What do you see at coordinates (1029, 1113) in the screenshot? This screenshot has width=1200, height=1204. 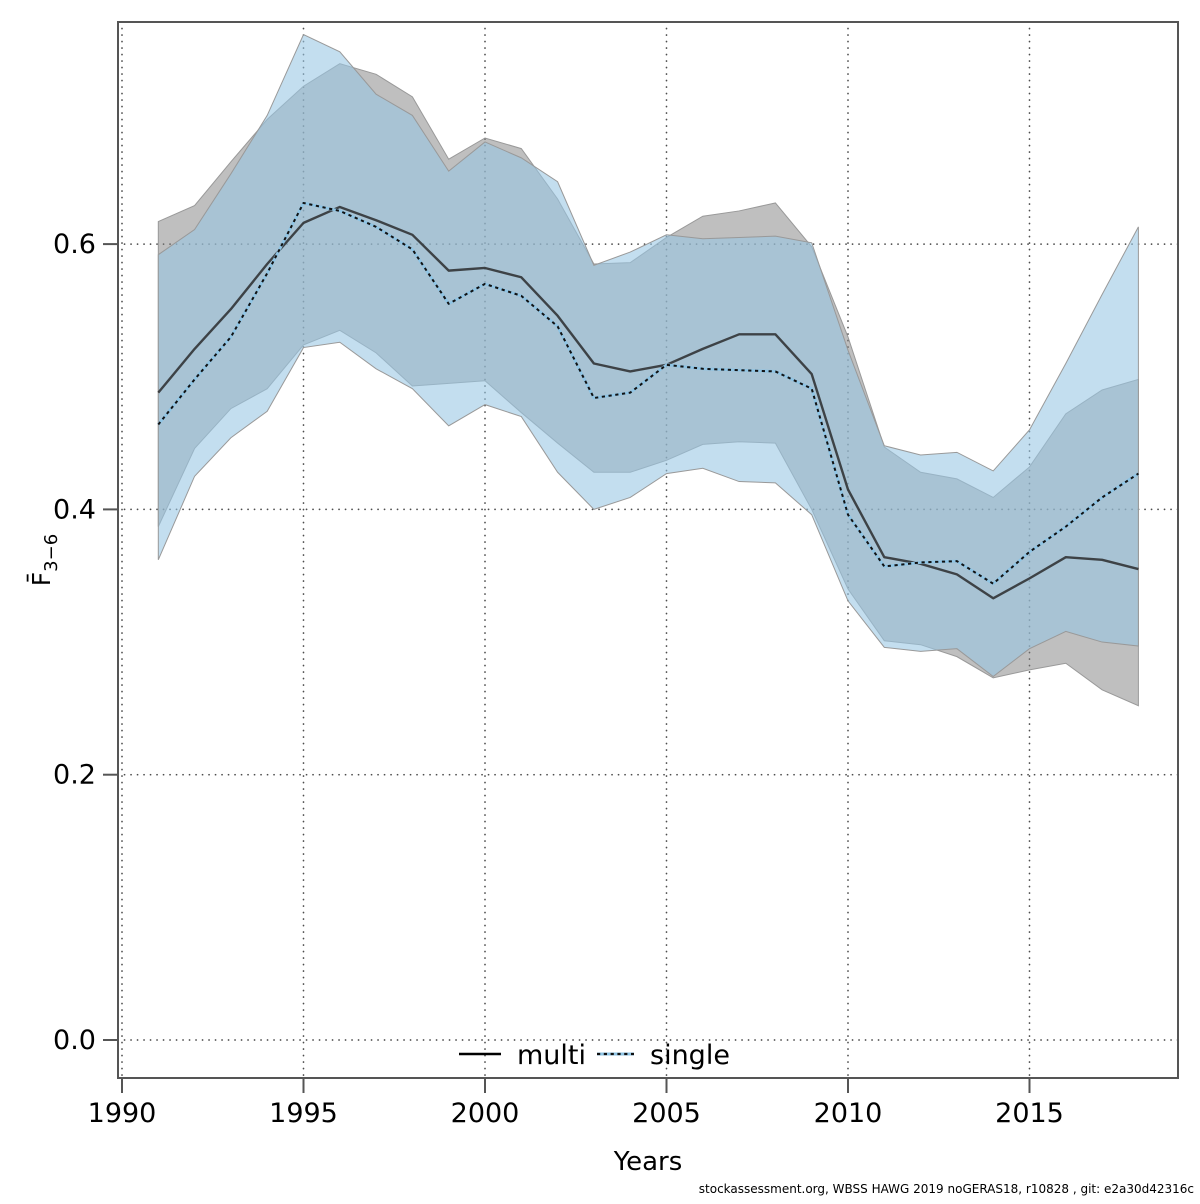 I see `x-tick-label-2015: 2015` at bounding box center [1029, 1113].